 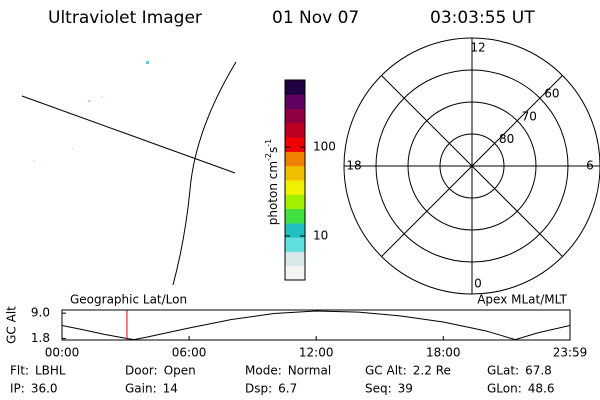 I want to click on instrument: Ultraviolet Imager, so click(x=125, y=18).